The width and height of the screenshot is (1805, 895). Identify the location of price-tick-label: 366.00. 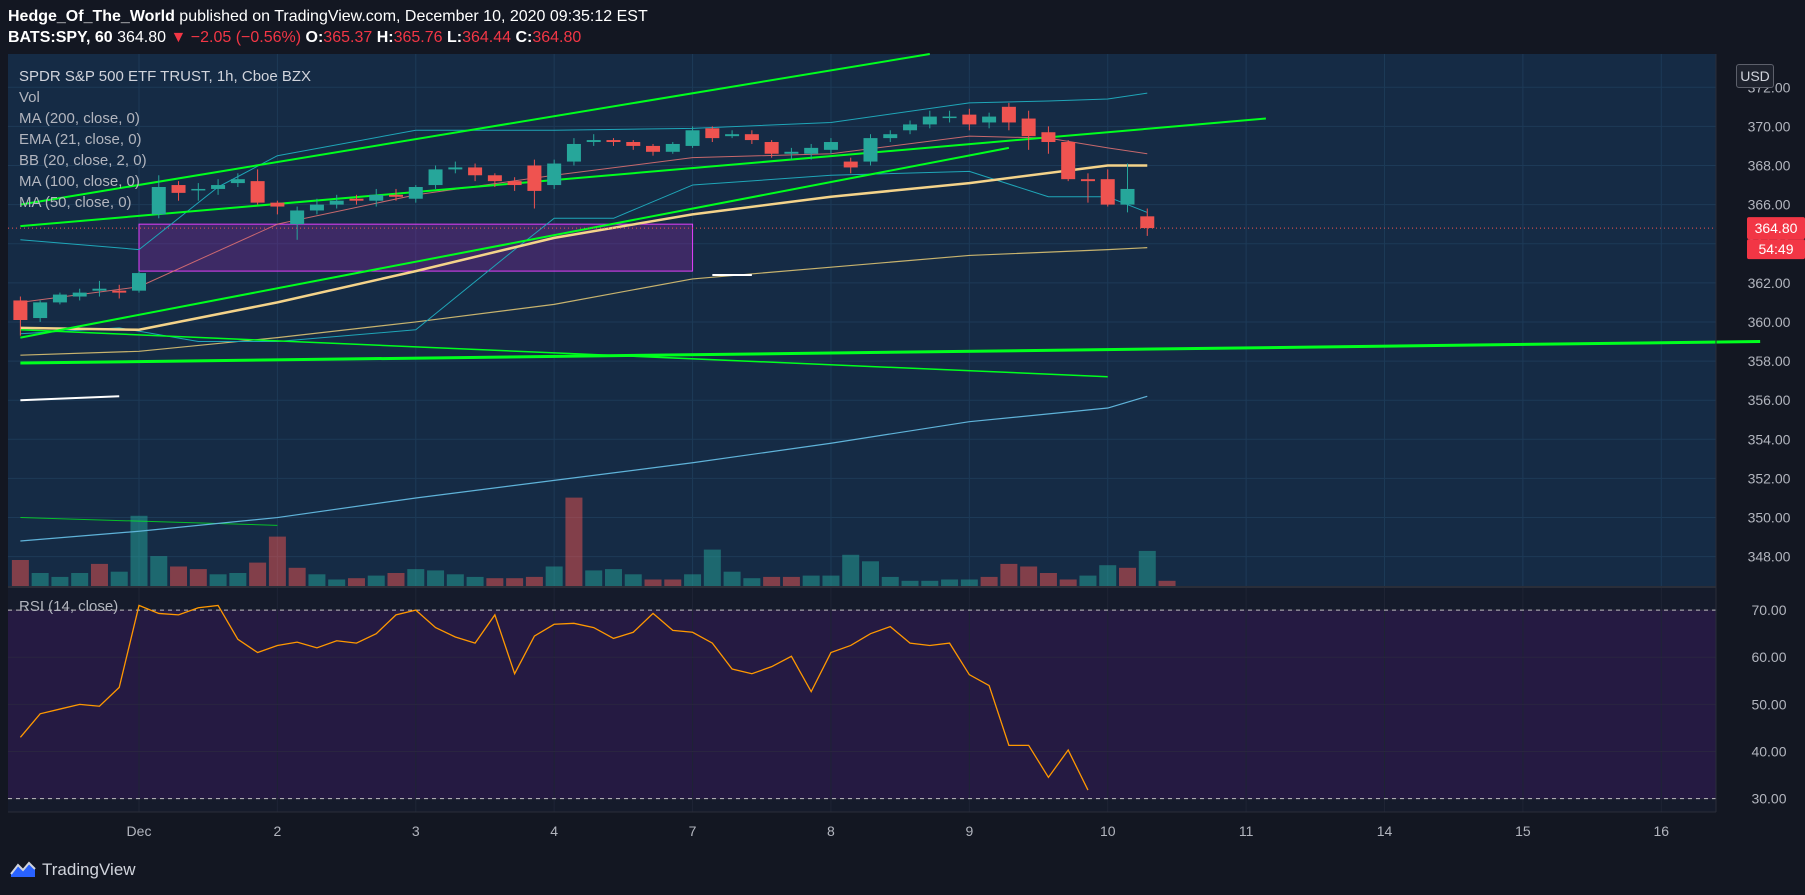
(1769, 205).